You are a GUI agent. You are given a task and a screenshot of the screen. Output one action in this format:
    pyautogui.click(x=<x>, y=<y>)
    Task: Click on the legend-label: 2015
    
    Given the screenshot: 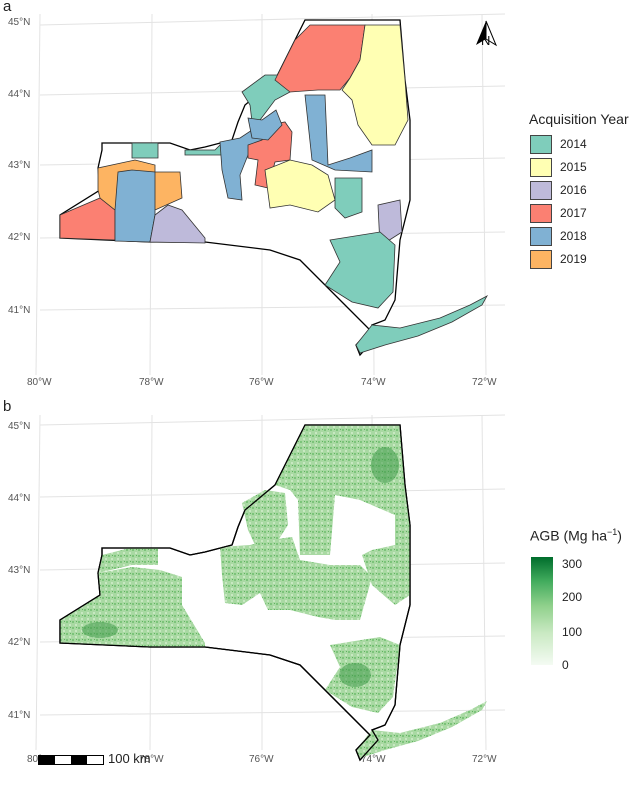 What is the action you would take?
    pyautogui.click(x=573, y=167)
    